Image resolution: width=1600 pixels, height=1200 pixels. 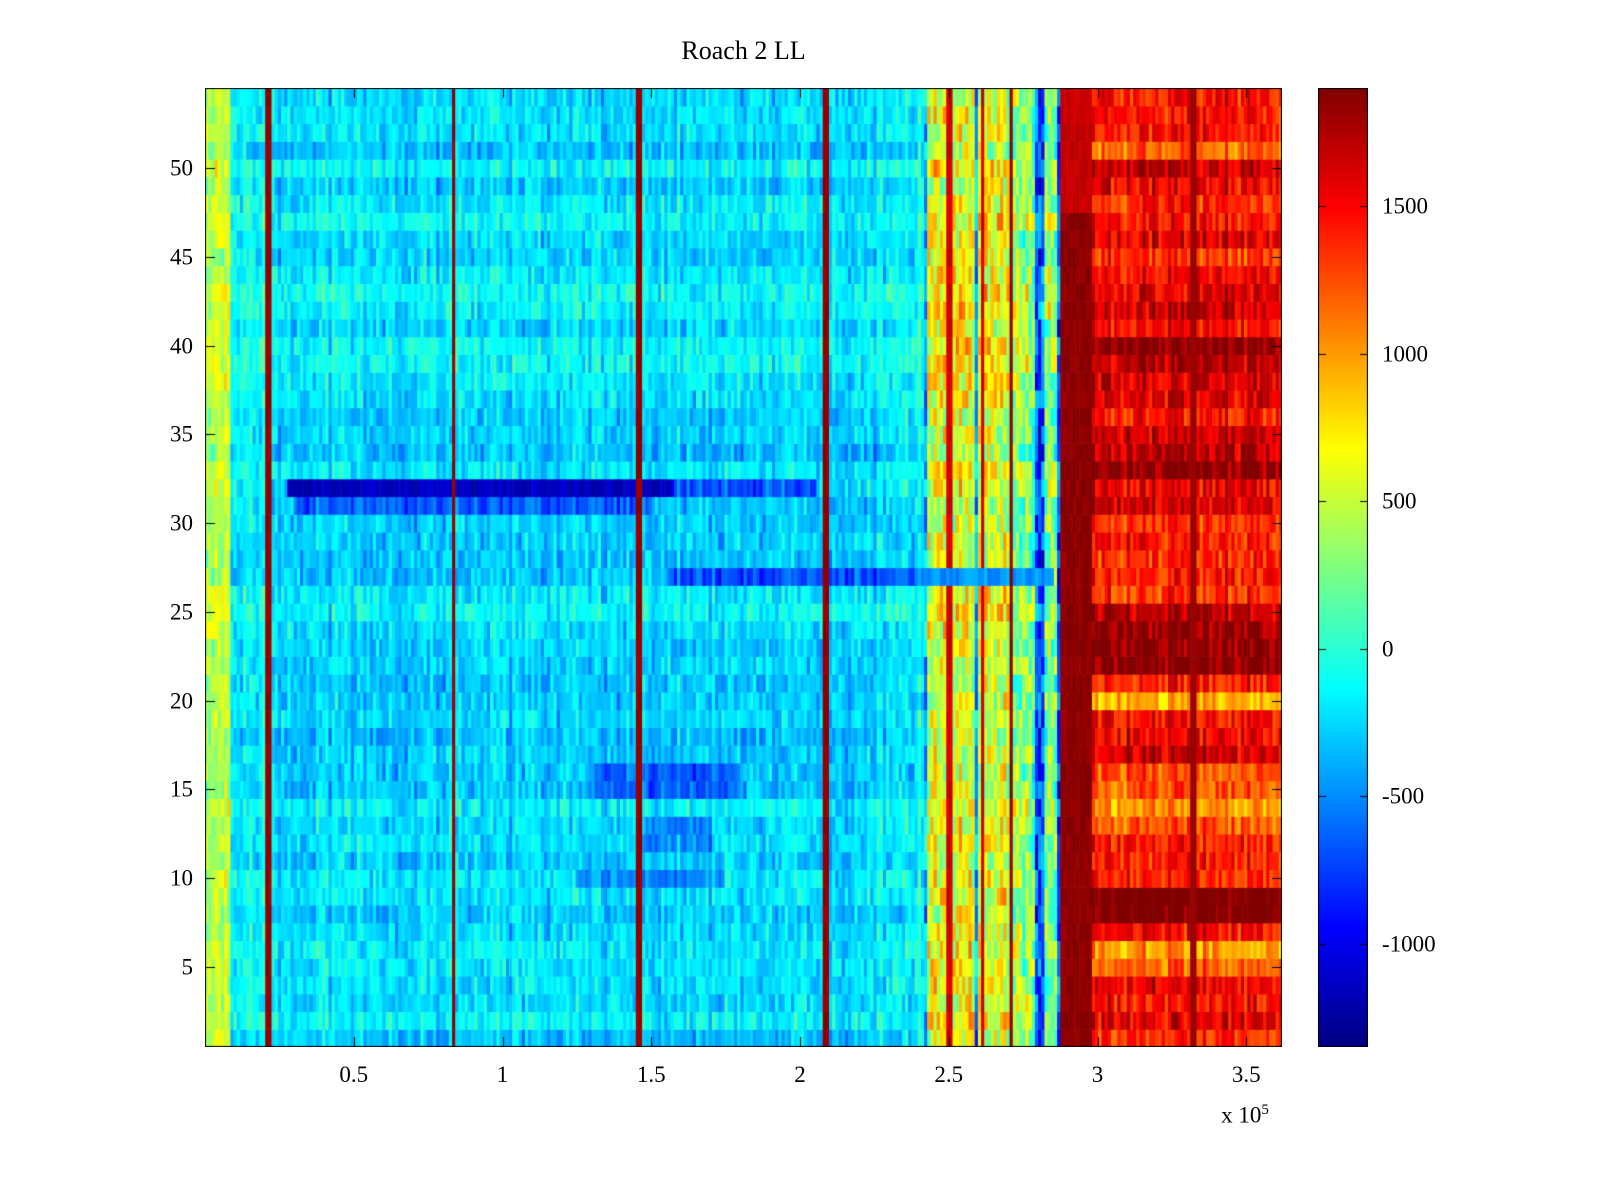 I want to click on colorbar, so click(x=1343, y=567).